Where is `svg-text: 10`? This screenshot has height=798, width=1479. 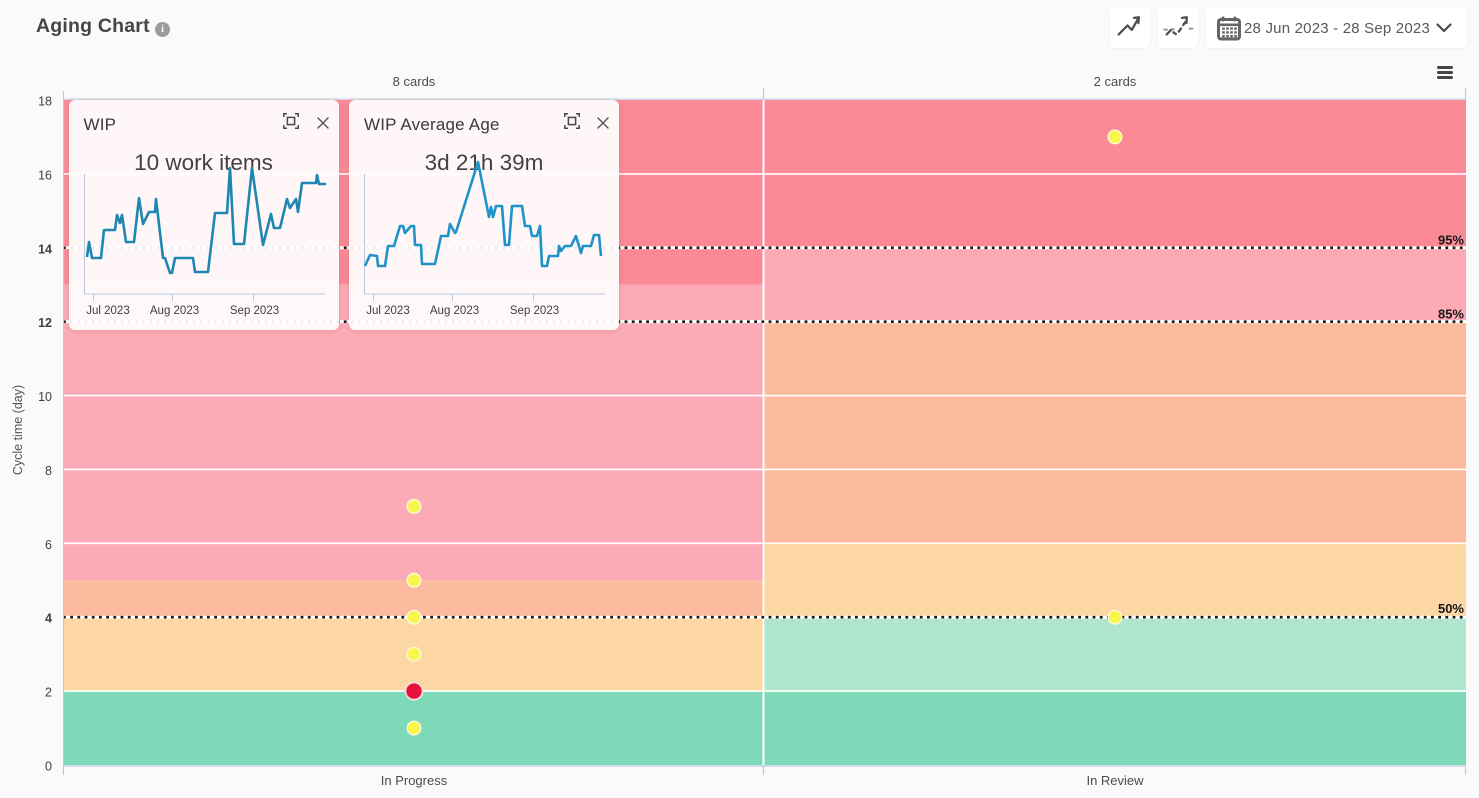
svg-text: 10 is located at coordinates (45, 397).